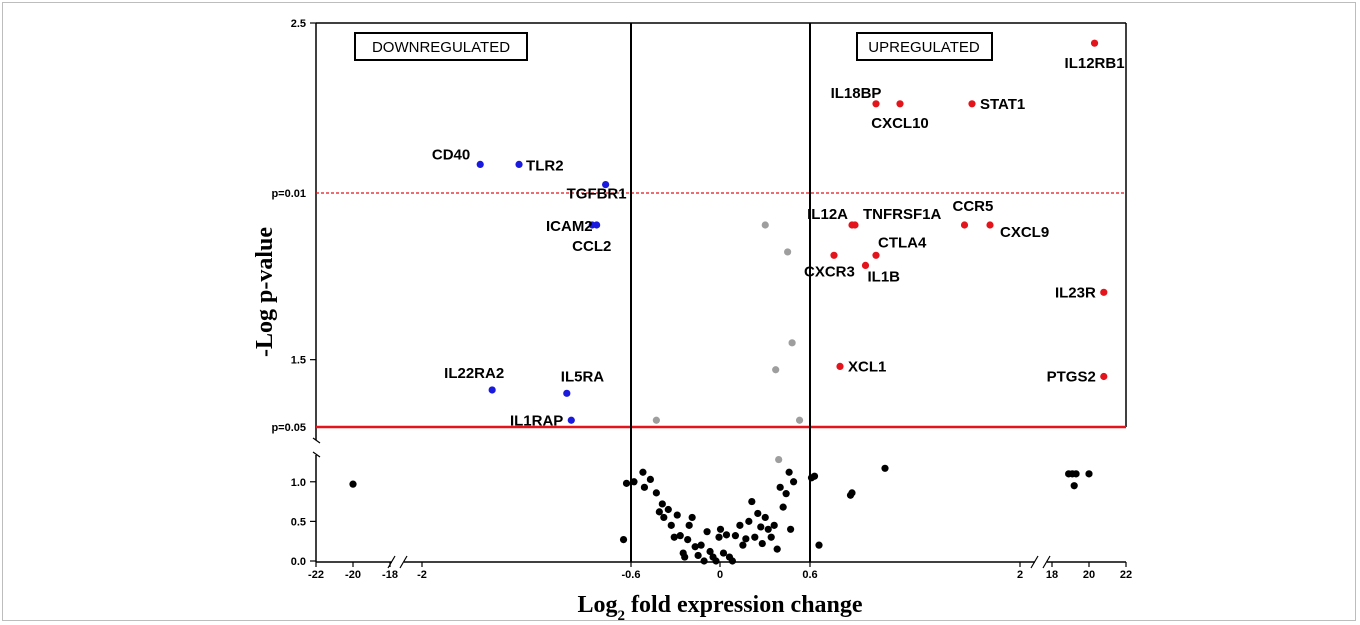 The width and height of the screenshot is (1360, 625). I want to click on upregulated-box, so click(924, 46).